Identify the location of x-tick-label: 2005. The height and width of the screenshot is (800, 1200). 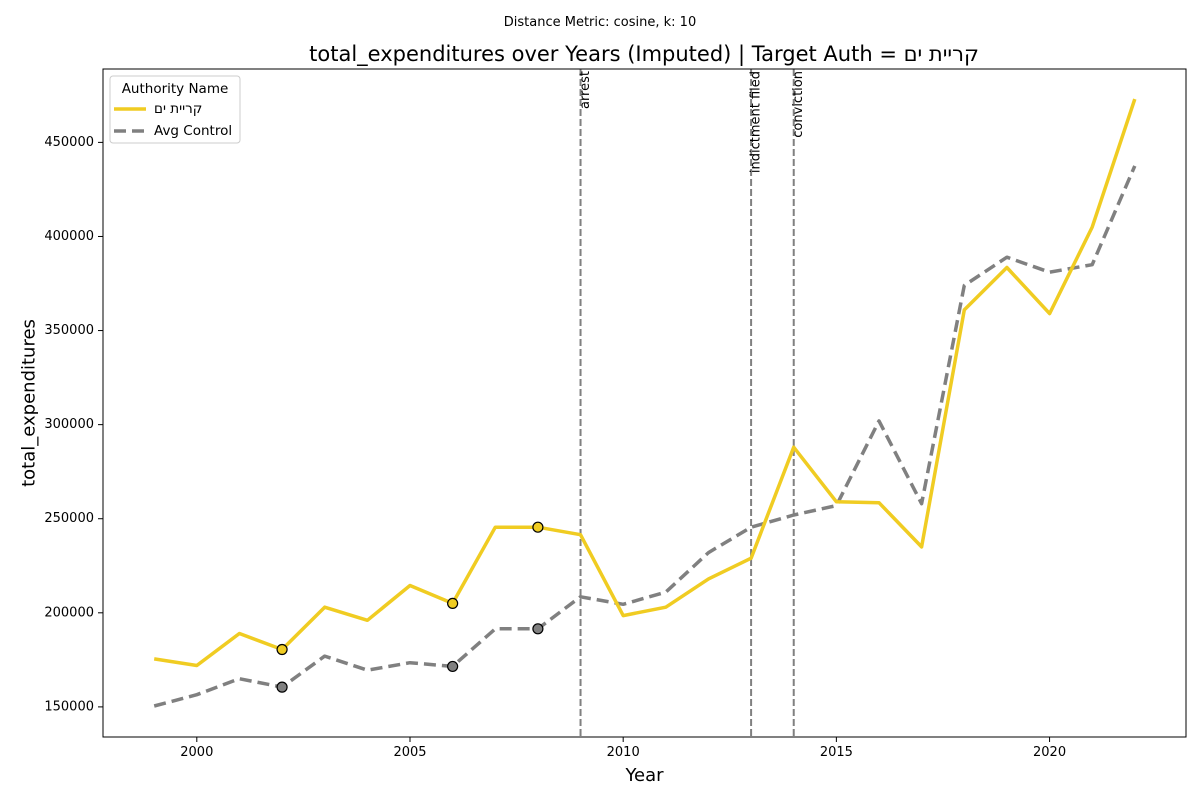
(409, 752).